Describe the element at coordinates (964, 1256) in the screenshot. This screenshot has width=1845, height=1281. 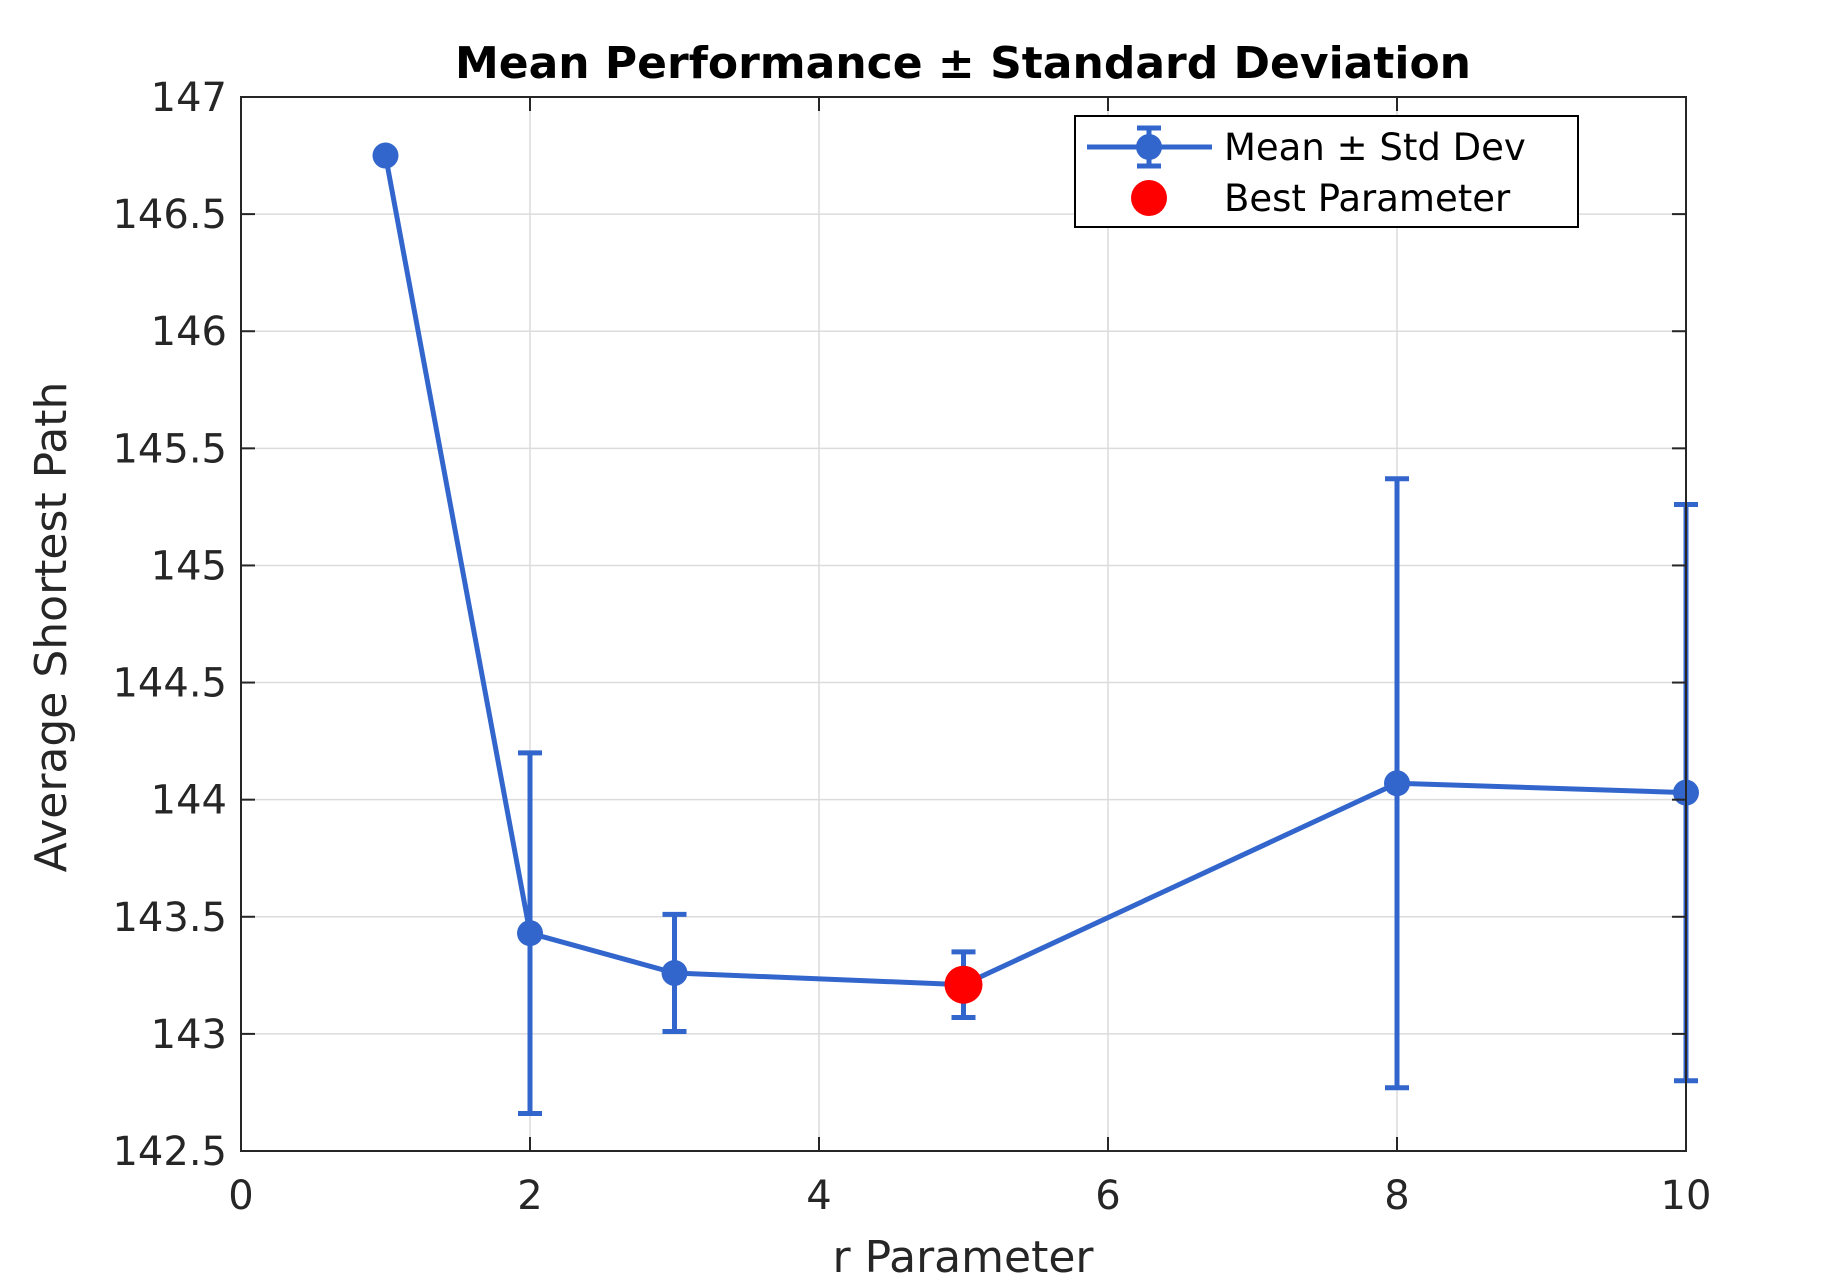
I see `x-axis-label: r Parameter` at that location.